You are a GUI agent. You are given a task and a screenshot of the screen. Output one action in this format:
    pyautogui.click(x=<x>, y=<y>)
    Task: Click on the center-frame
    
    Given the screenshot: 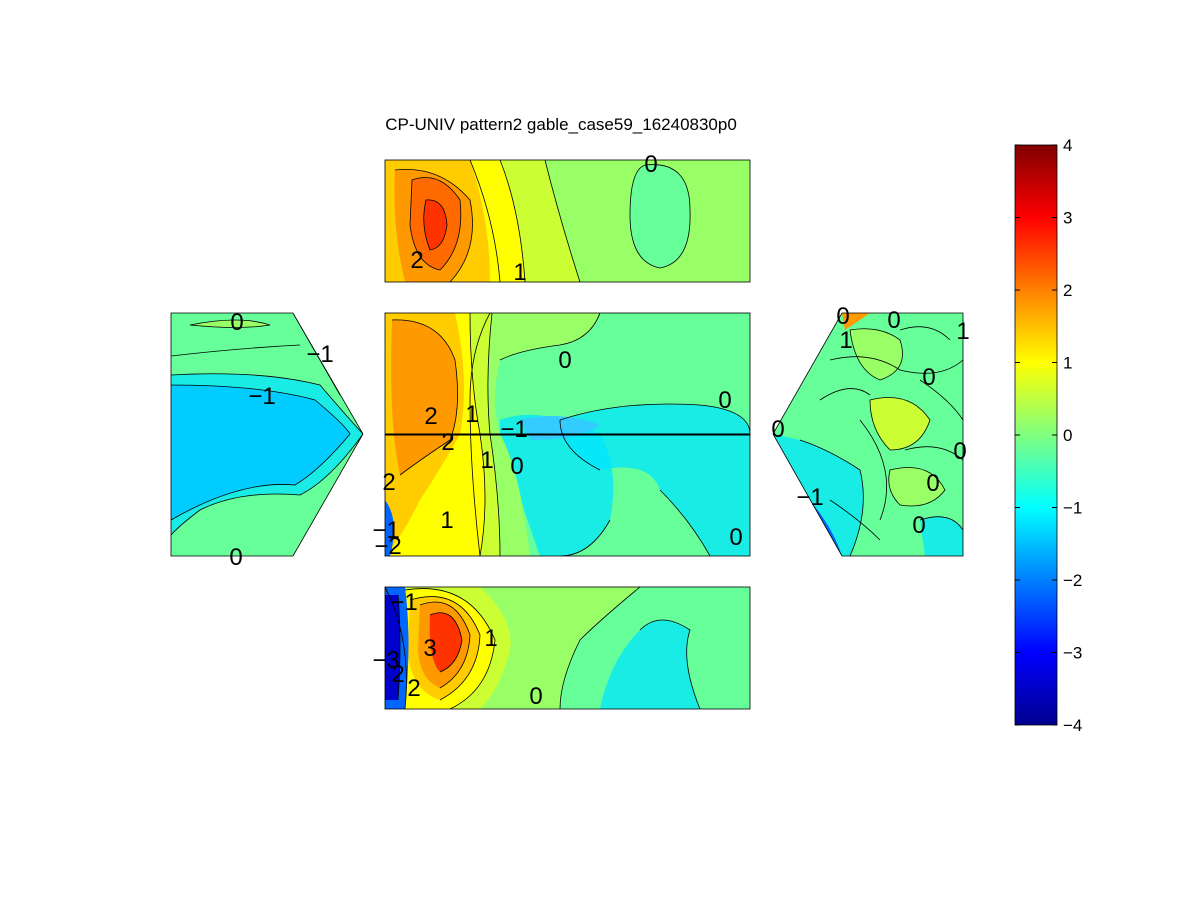 What is the action you would take?
    pyautogui.click(x=567, y=434)
    